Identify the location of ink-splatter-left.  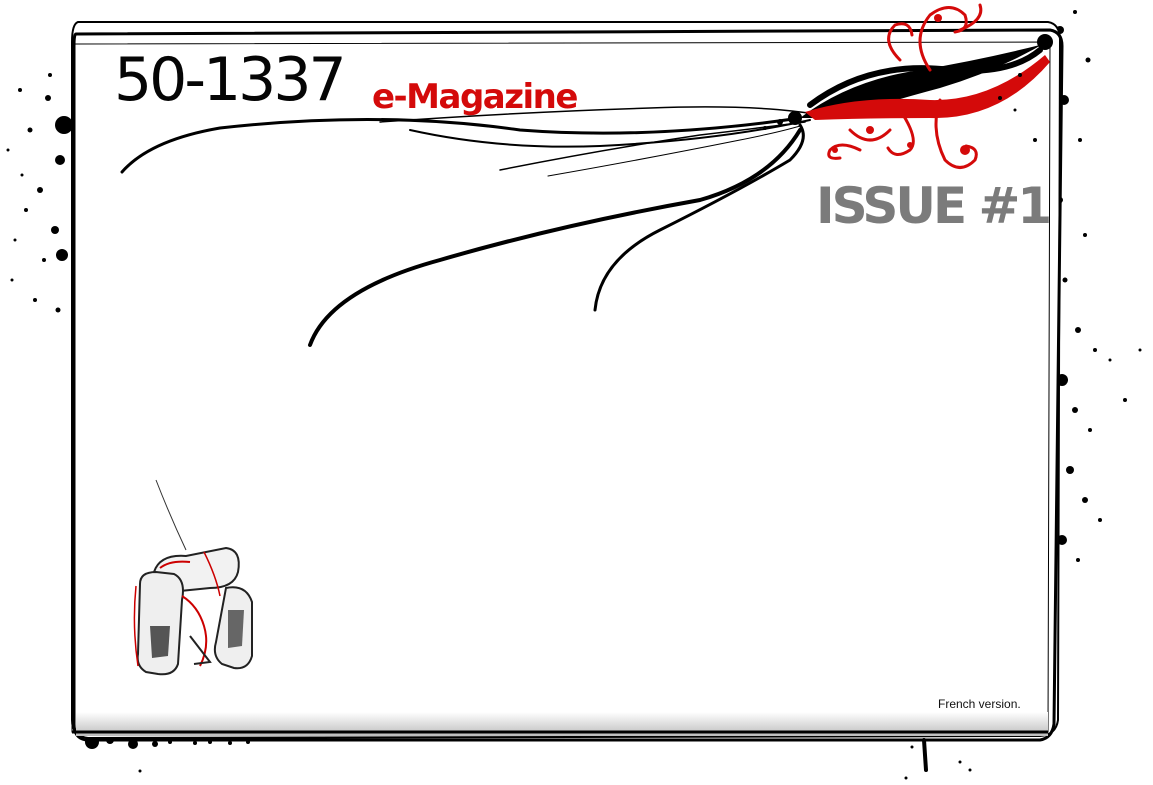
(39, 193).